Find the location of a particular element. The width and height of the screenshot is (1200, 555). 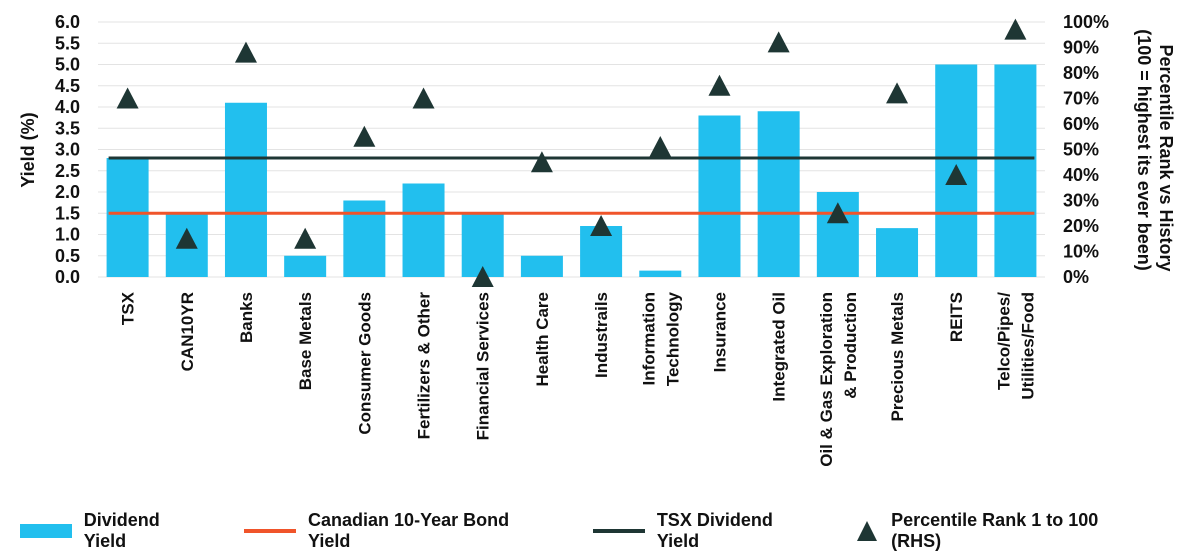

left-tick-label: 0.5 is located at coordinates (67, 256).